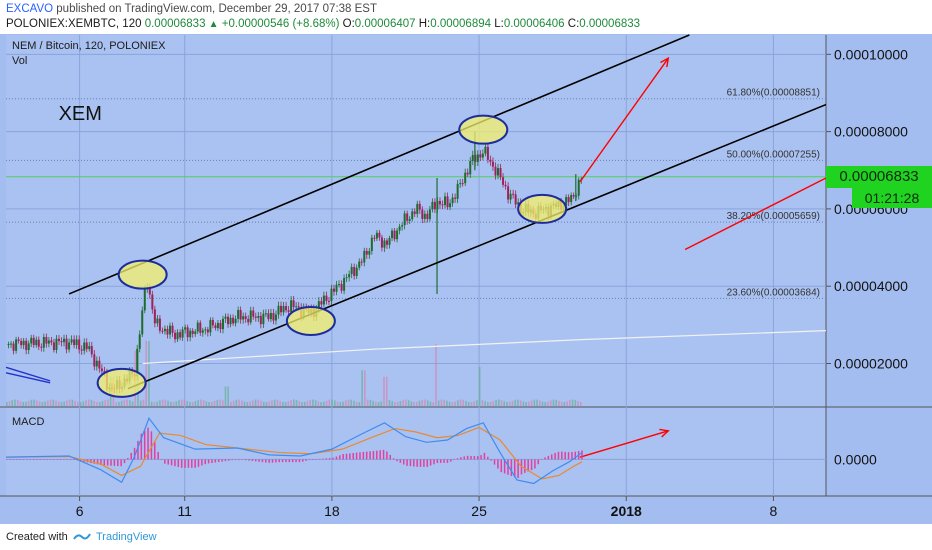 This screenshot has height=550, width=932. I want to click on forecast-arrow, so click(624, 120).